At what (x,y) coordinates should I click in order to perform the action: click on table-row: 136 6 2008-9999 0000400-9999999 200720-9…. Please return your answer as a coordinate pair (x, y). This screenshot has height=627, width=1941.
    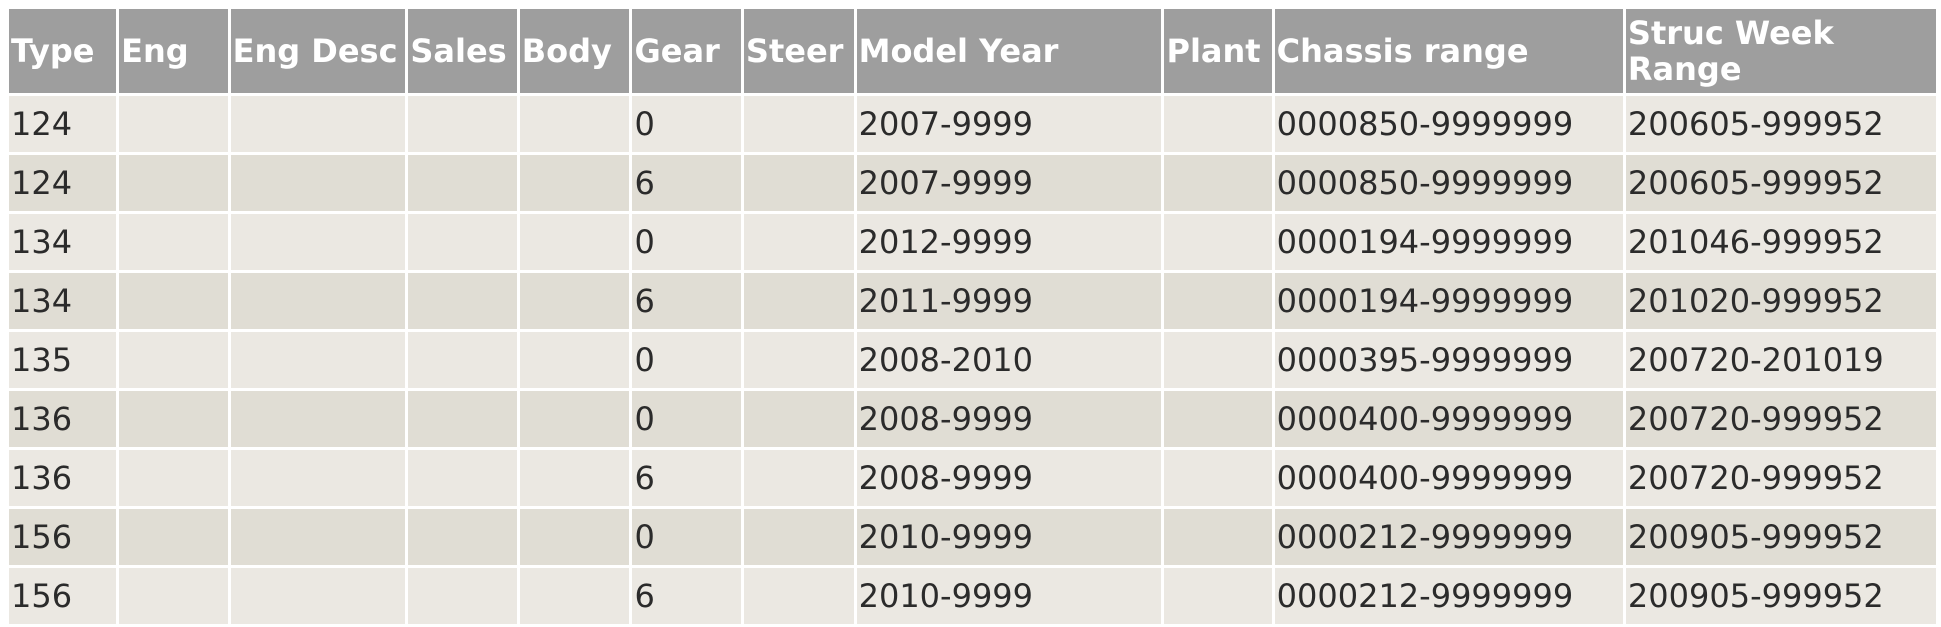
    Looking at the image, I should click on (972, 478).